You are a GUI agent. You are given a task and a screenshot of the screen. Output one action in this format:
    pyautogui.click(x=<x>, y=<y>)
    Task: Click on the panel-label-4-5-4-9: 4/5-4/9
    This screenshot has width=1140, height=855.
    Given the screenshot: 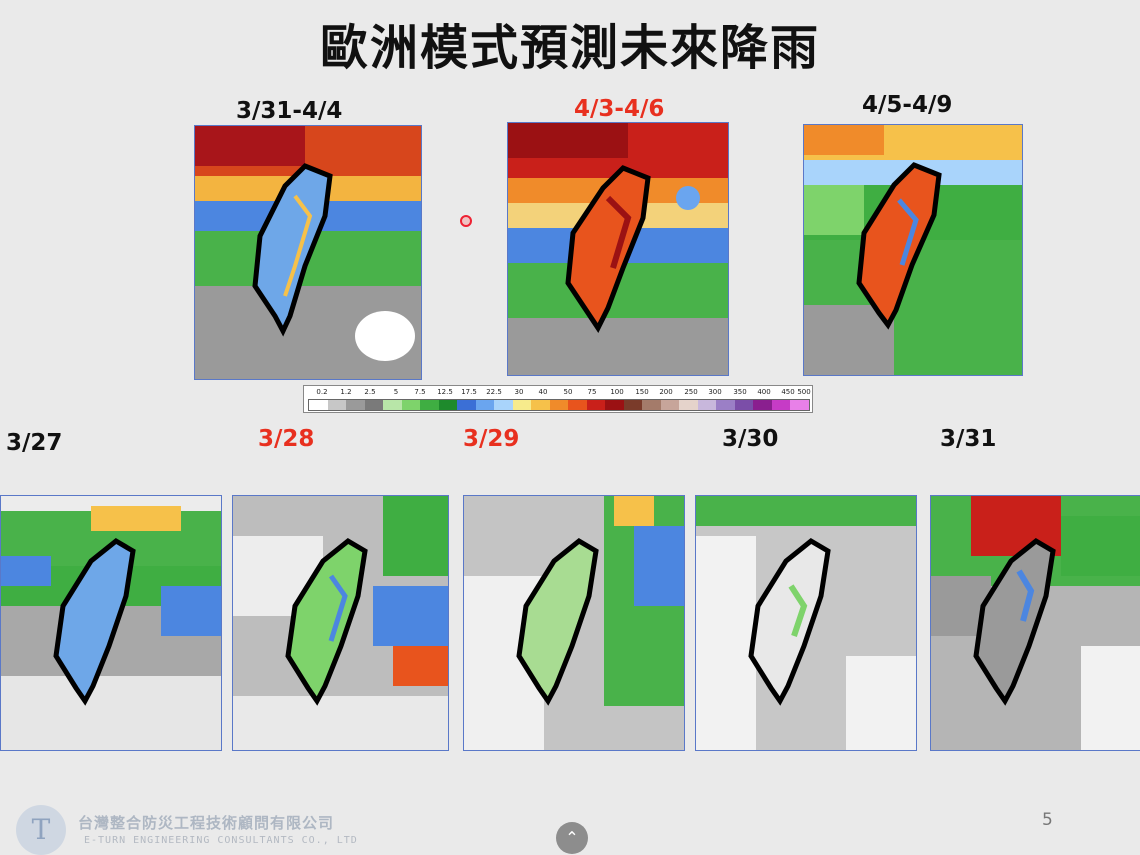 What is the action you would take?
    pyautogui.click(x=907, y=105)
    